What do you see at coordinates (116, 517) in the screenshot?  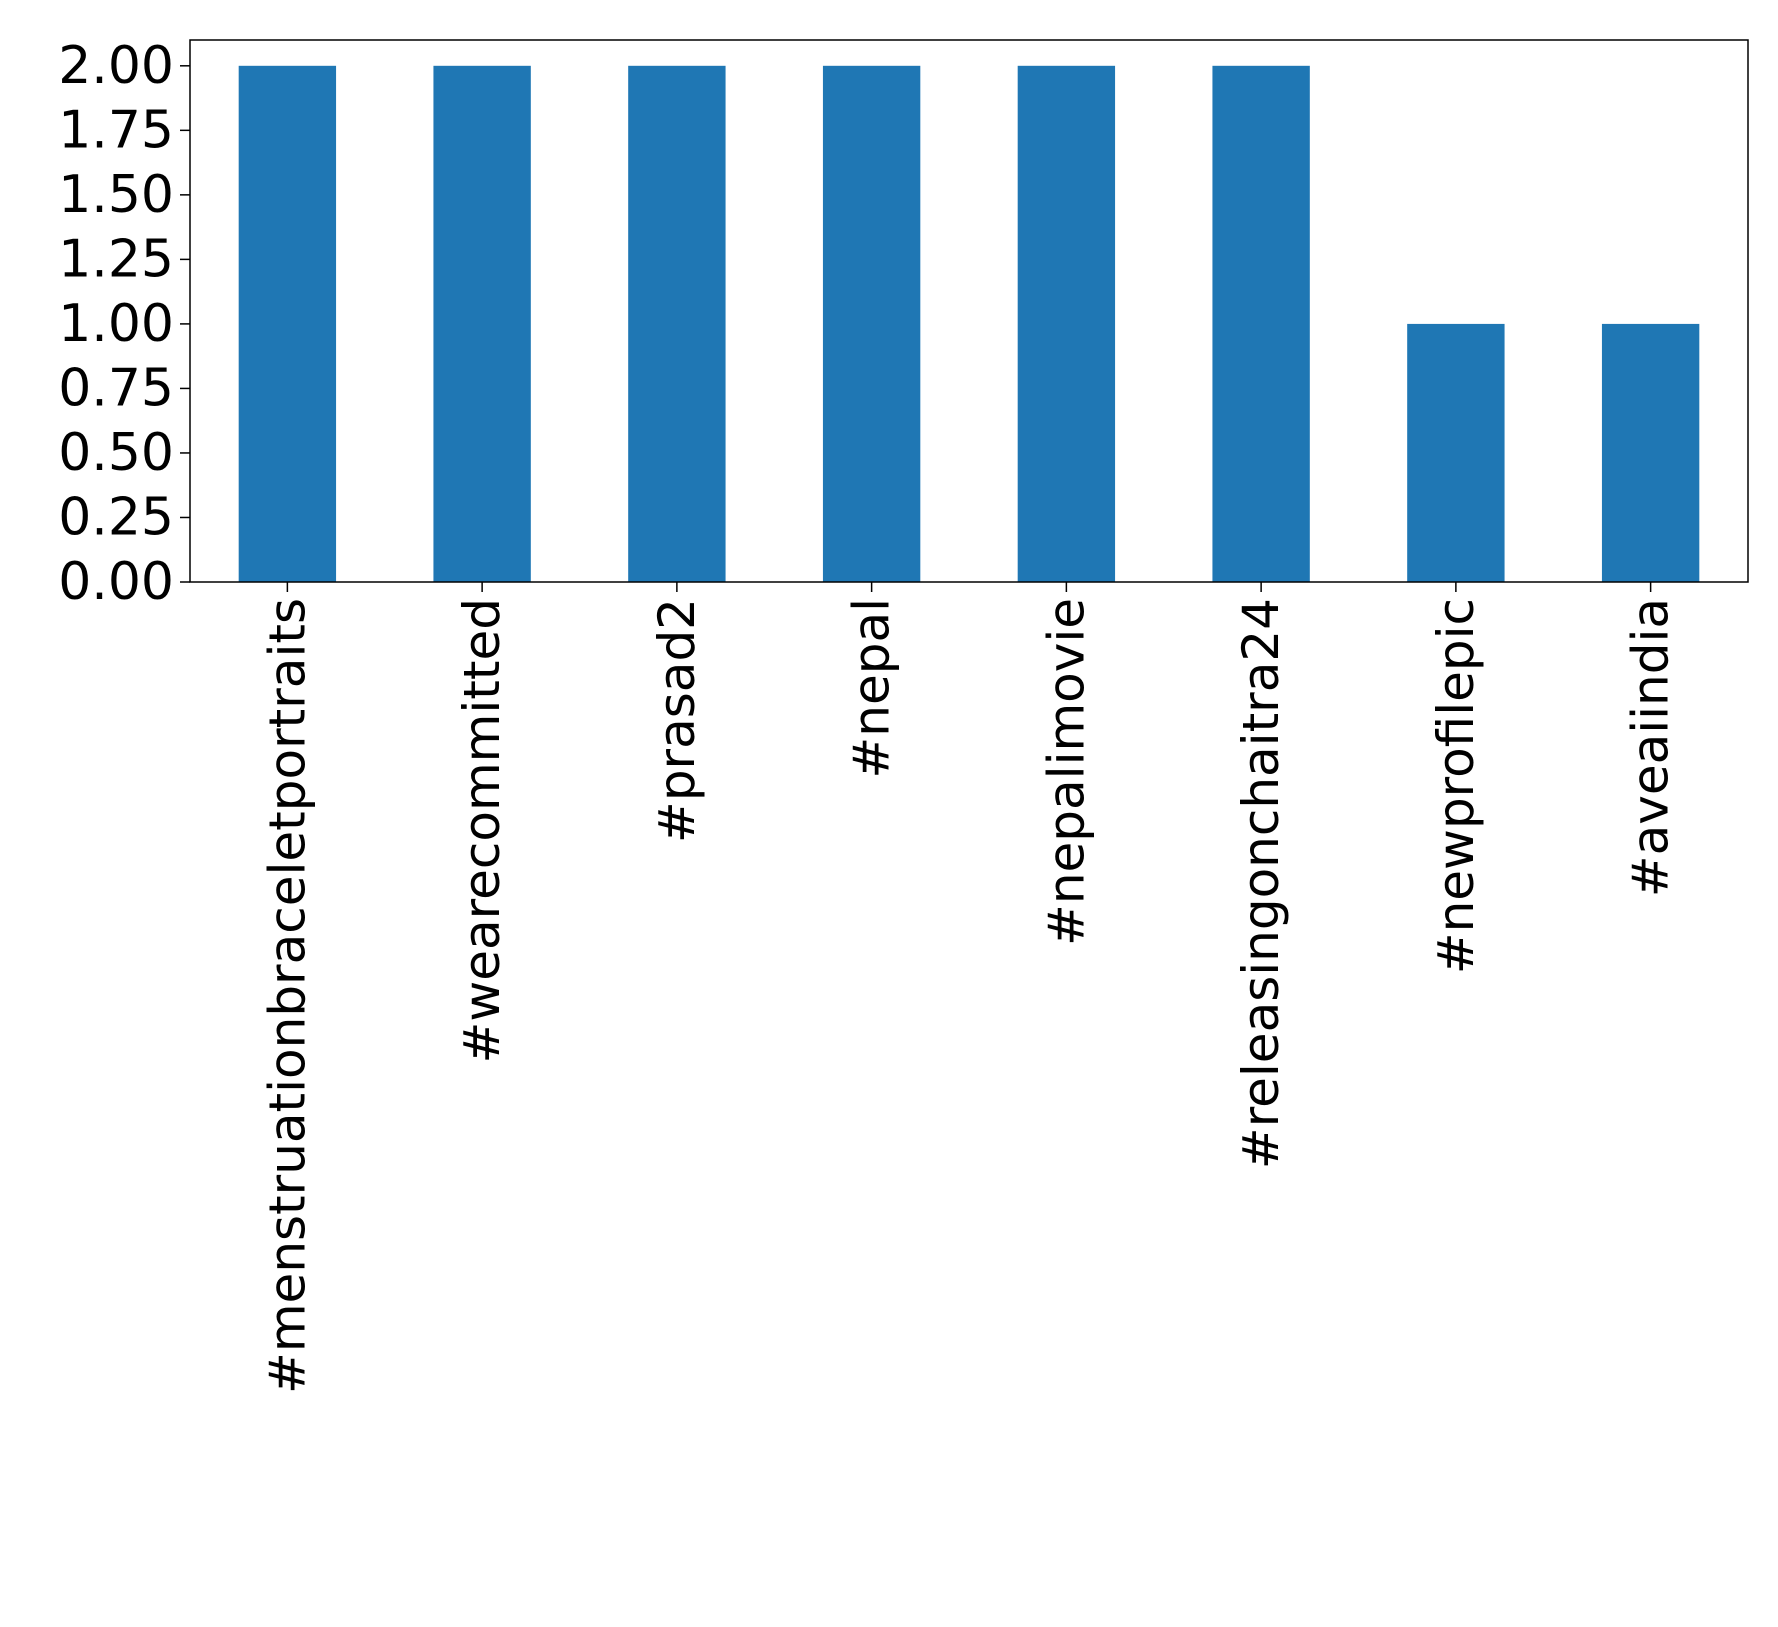 I see `y-tick-label: 0.25` at bounding box center [116, 517].